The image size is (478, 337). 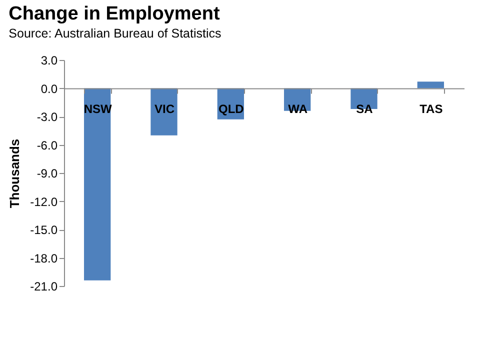 What do you see at coordinates (365, 109) in the screenshot?
I see `x-tick-label: SA` at bounding box center [365, 109].